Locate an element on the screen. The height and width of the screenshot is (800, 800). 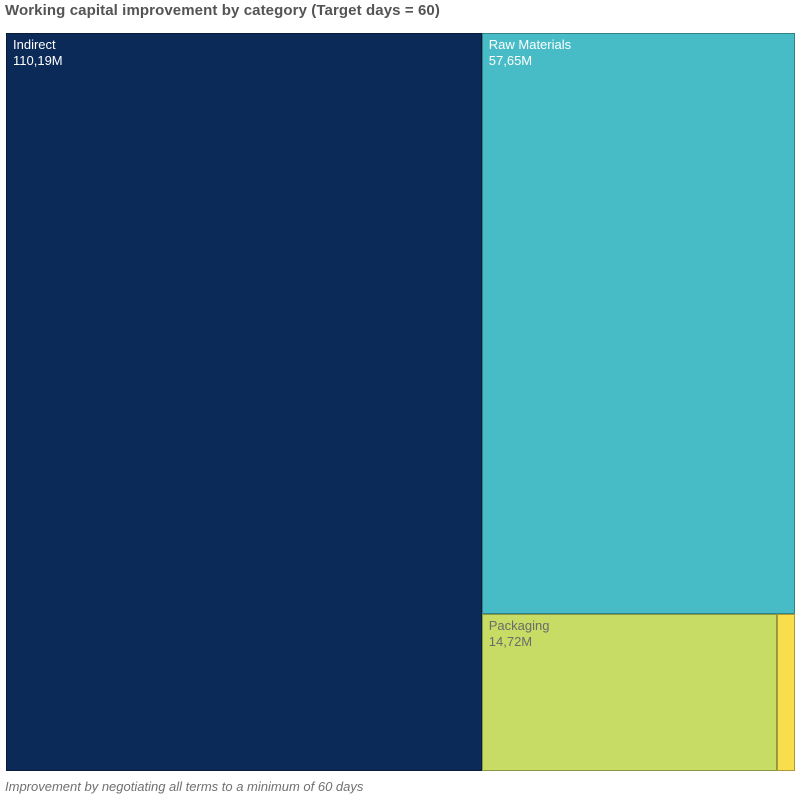
treemap-cell-value: 57,65M is located at coordinates (510, 60).